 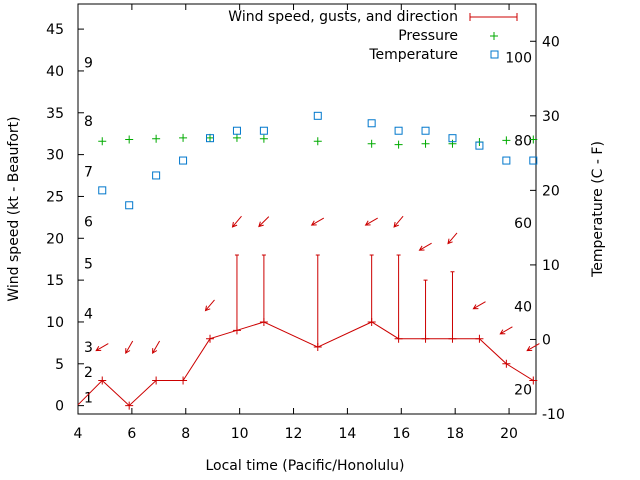 What do you see at coordinates (428, 36) in the screenshot?
I see `legend-pressure-label: Pressure` at bounding box center [428, 36].